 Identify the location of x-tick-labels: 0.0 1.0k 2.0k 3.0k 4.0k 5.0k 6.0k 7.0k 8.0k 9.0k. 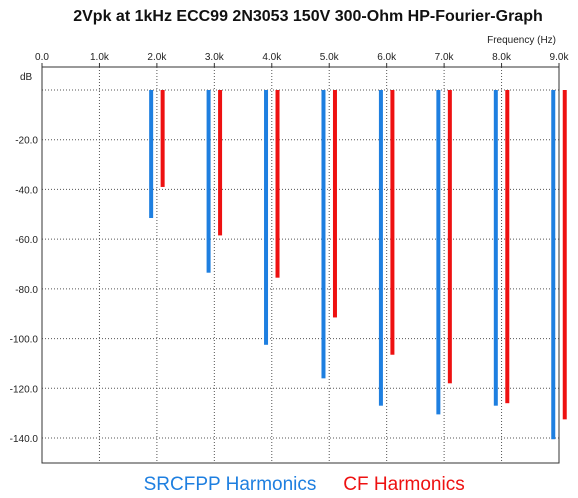
(302, 57).